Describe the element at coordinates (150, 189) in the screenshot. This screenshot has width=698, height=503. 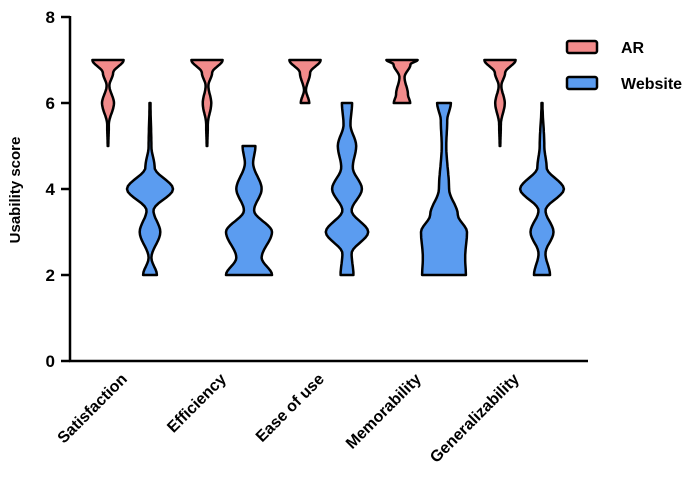
I see `violin-website-satisfaction` at that location.